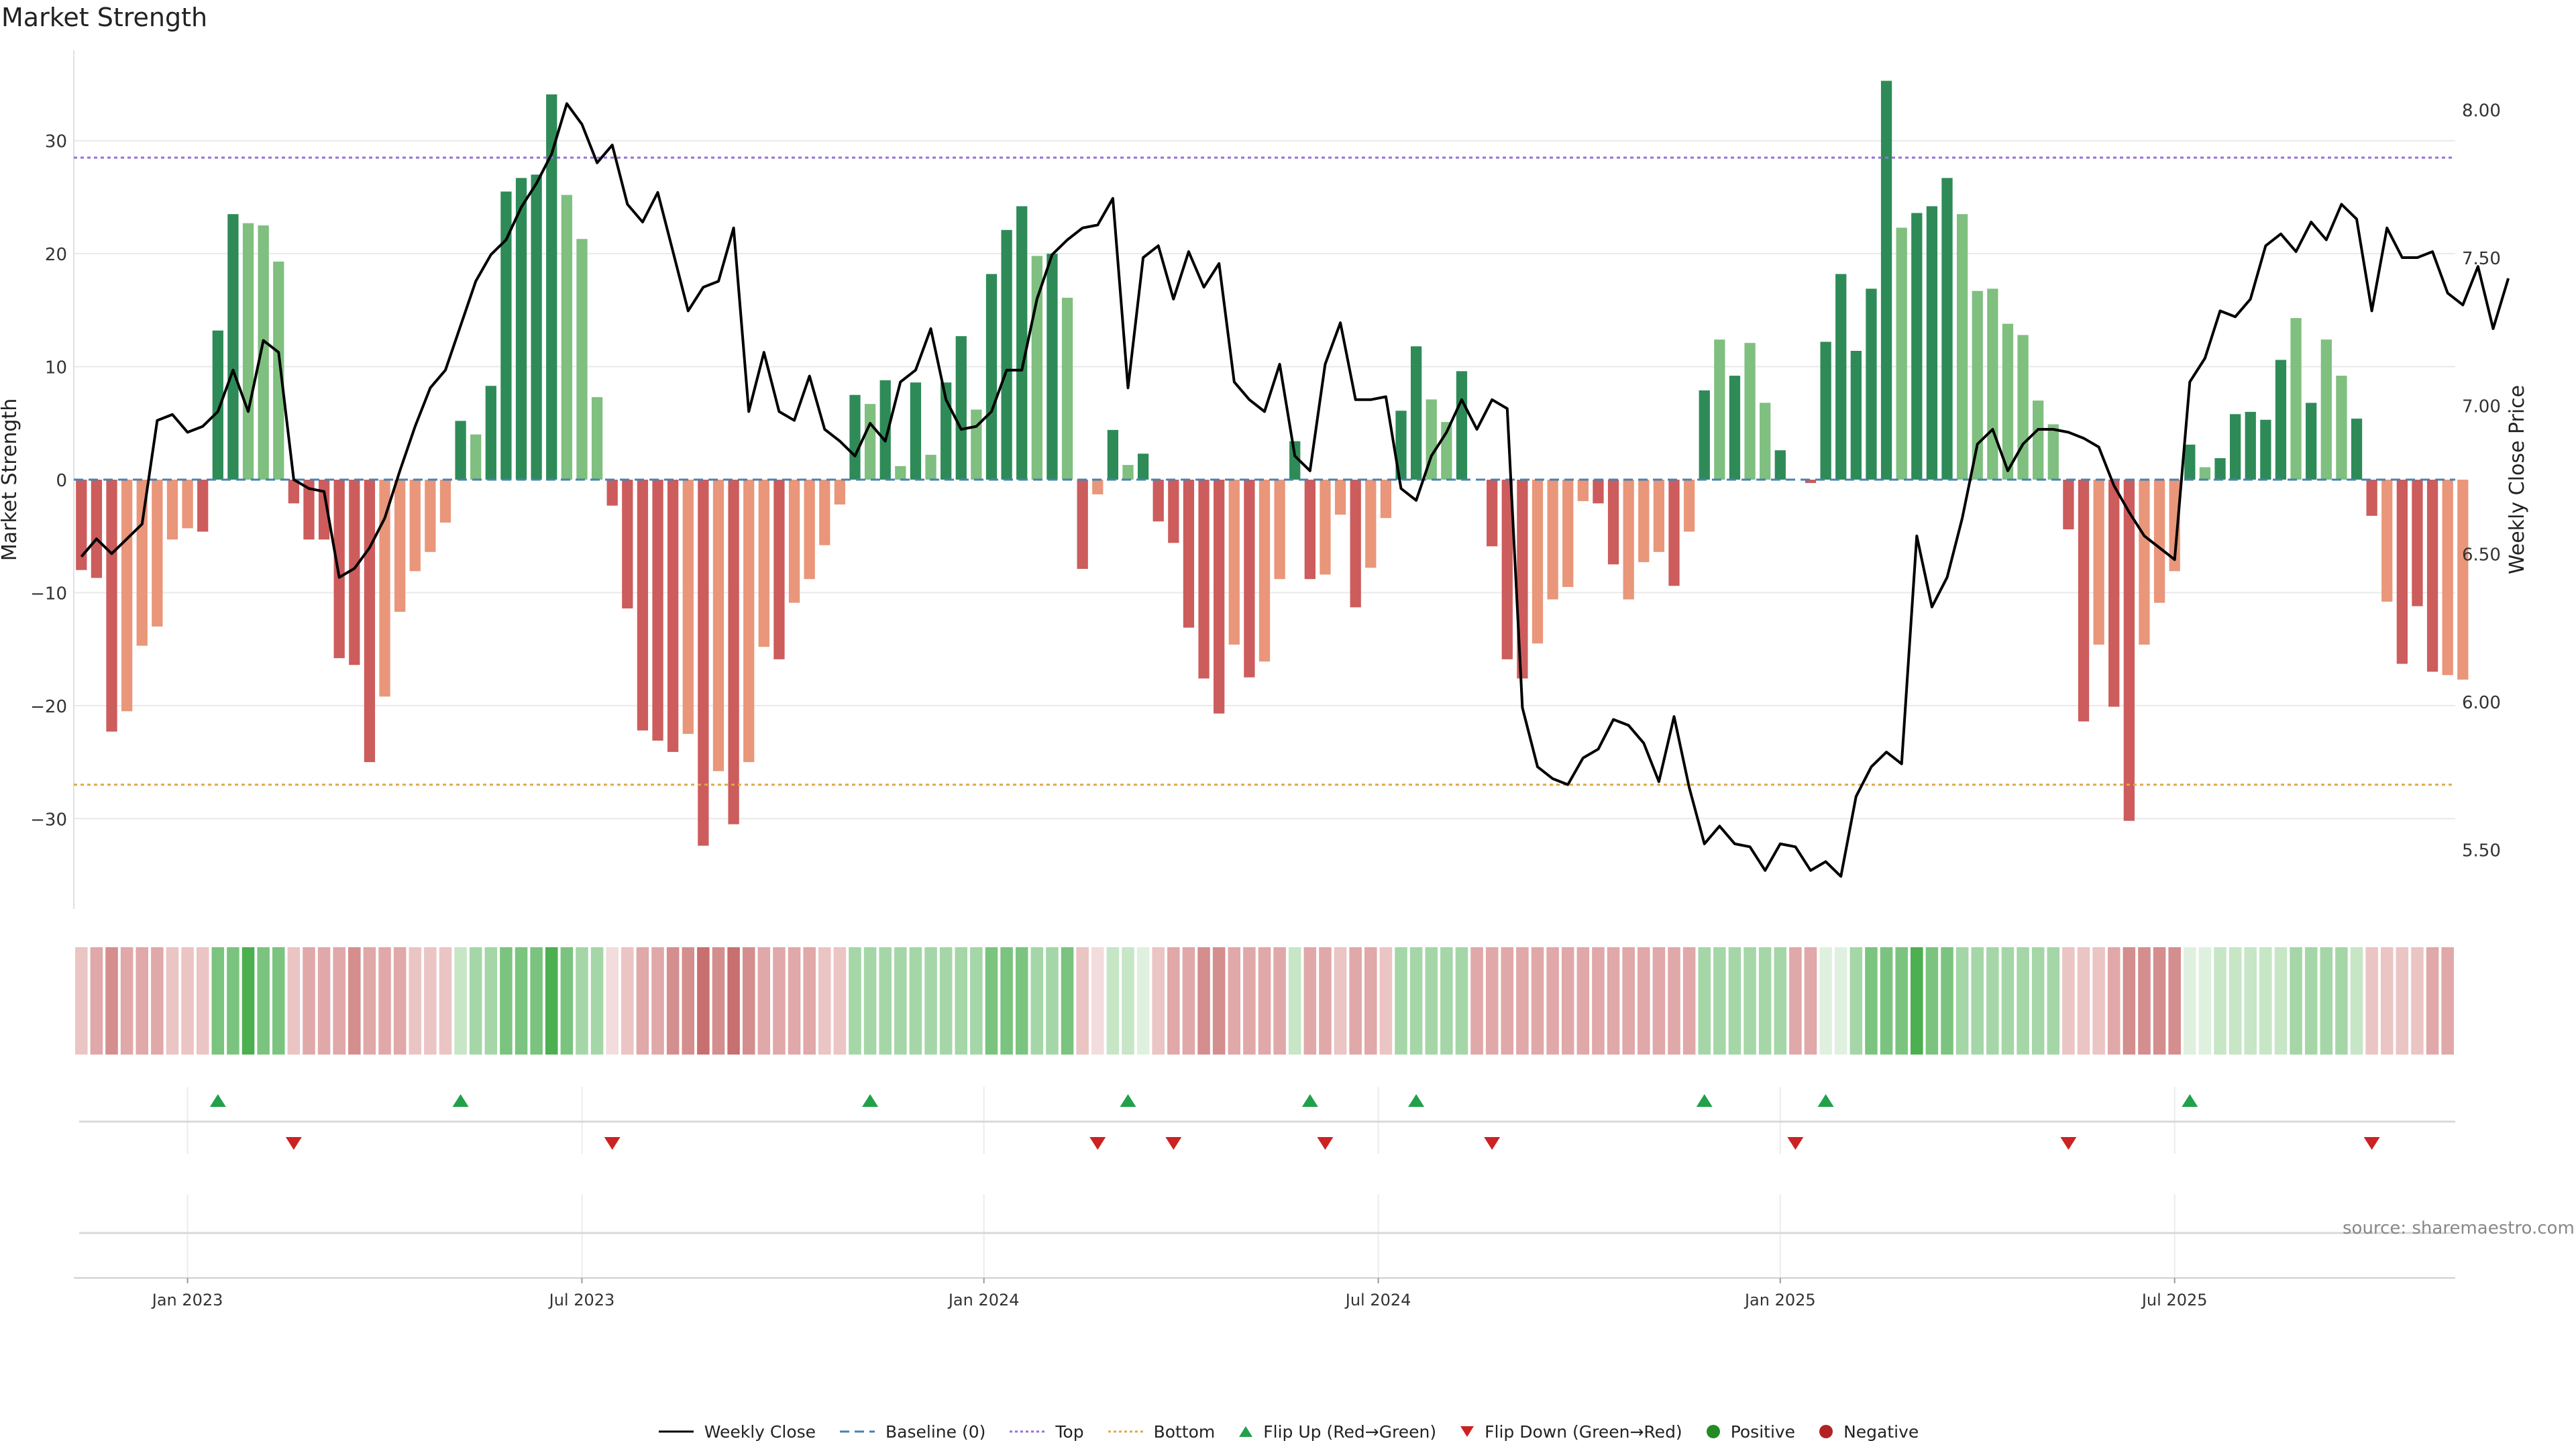 Image resolution: width=2576 pixels, height=1449 pixels. Describe the element at coordinates (56, 368) in the screenshot. I see `y-tick-label: 10` at that location.